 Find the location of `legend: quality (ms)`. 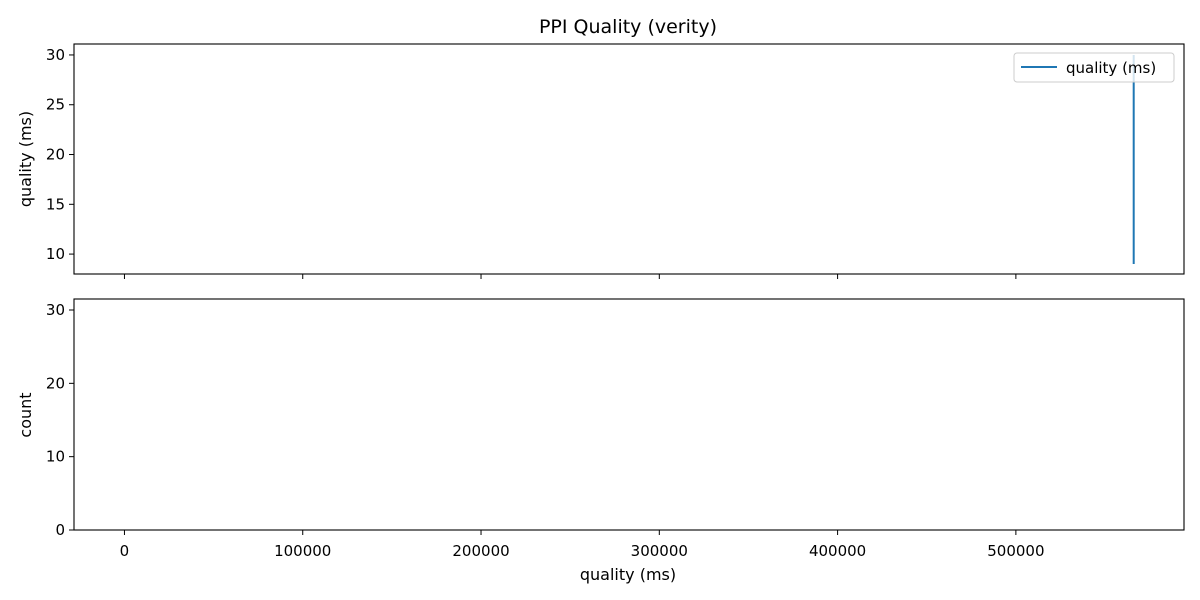

legend: quality (ms) is located at coordinates (1094, 67).